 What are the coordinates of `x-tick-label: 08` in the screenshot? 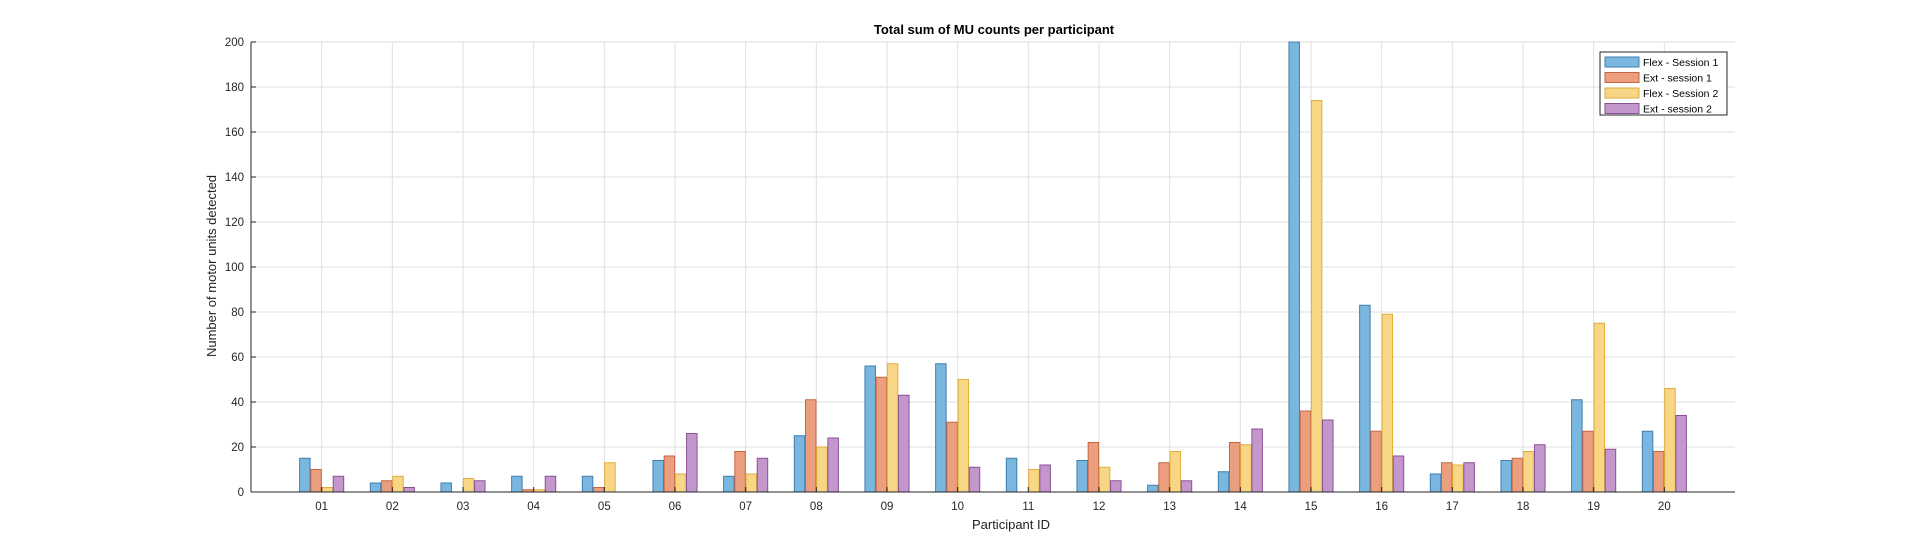 It's located at (816, 507).